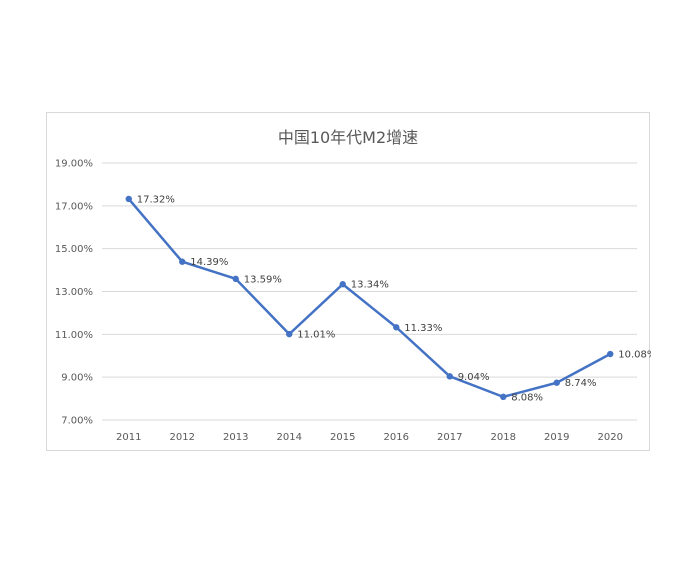  I want to click on x-tick-label: 2013, so click(235, 437).